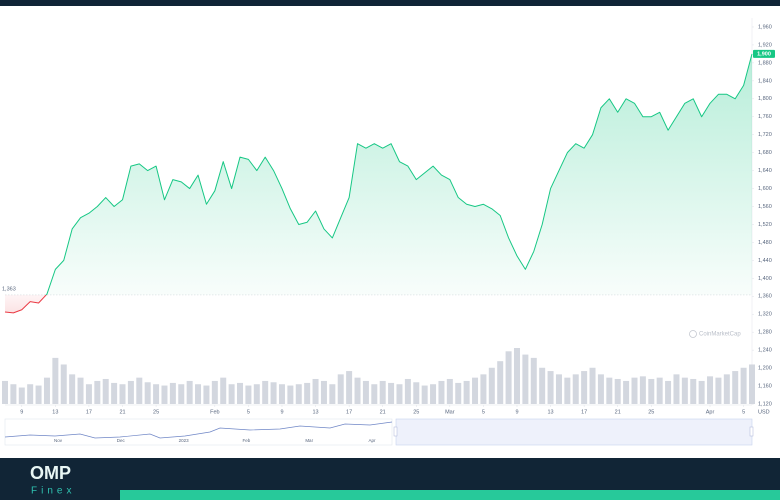 The height and width of the screenshot is (500, 780). I want to click on y-tick-label: 1,920, so click(765, 45).